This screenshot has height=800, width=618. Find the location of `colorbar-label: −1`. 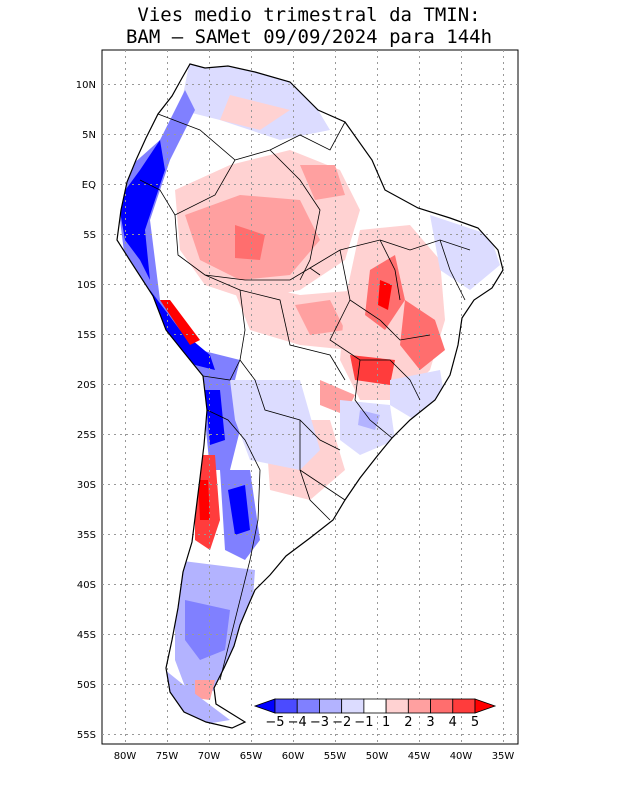

colorbar-label: −1 is located at coordinates (363, 722).